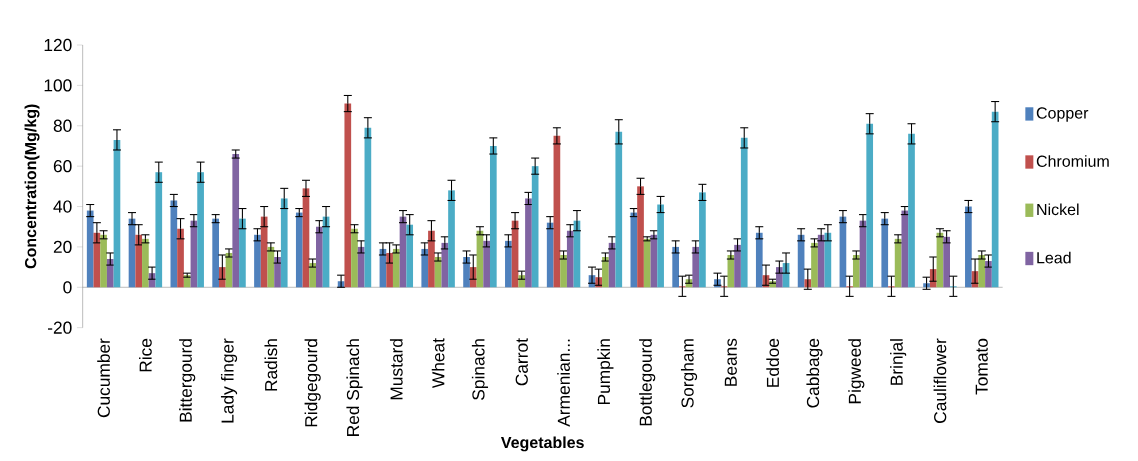 The height and width of the screenshot is (461, 1138). What do you see at coordinates (187, 380) in the screenshot?
I see `x-tick-label: Bittergourd` at bounding box center [187, 380].